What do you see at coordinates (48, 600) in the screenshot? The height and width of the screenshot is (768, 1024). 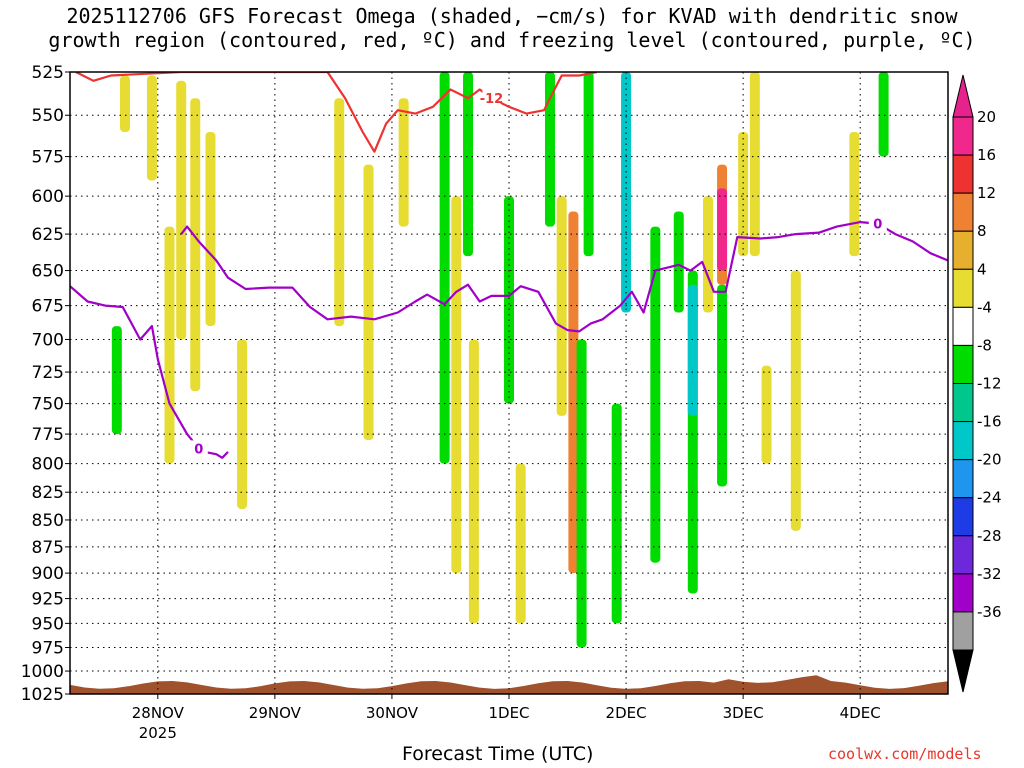 I see `y-tick-label: 925` at bounding box center [48, 600].